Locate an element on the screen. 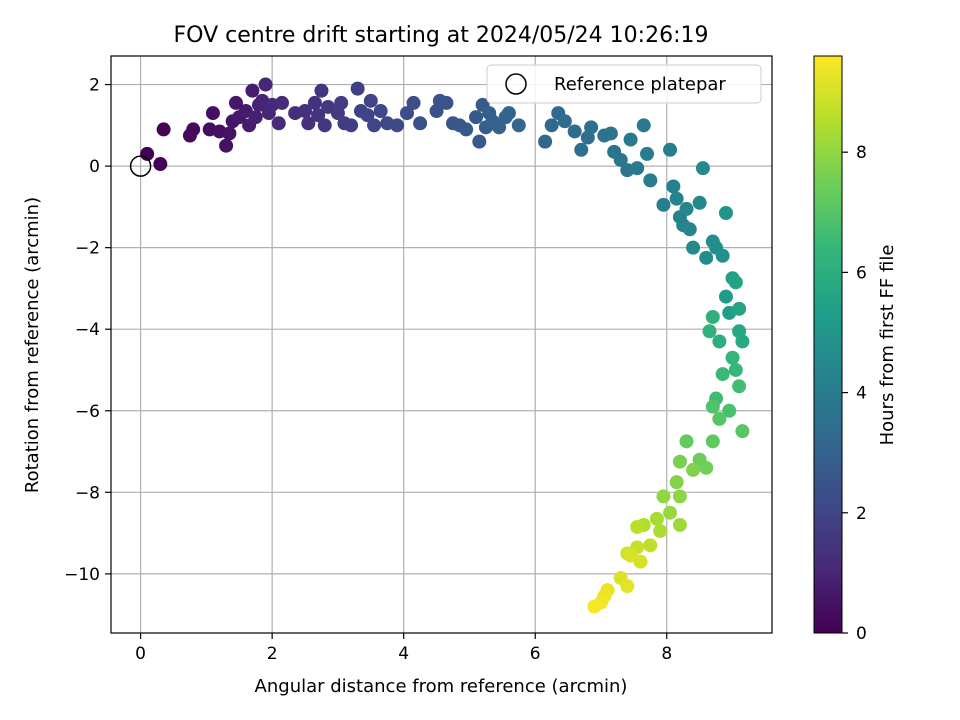 Image resolution: width=960 pixels, height=720 pixels. colorbar-ticks: 0 2 4 6 8 is located at coordinates (854, 393).